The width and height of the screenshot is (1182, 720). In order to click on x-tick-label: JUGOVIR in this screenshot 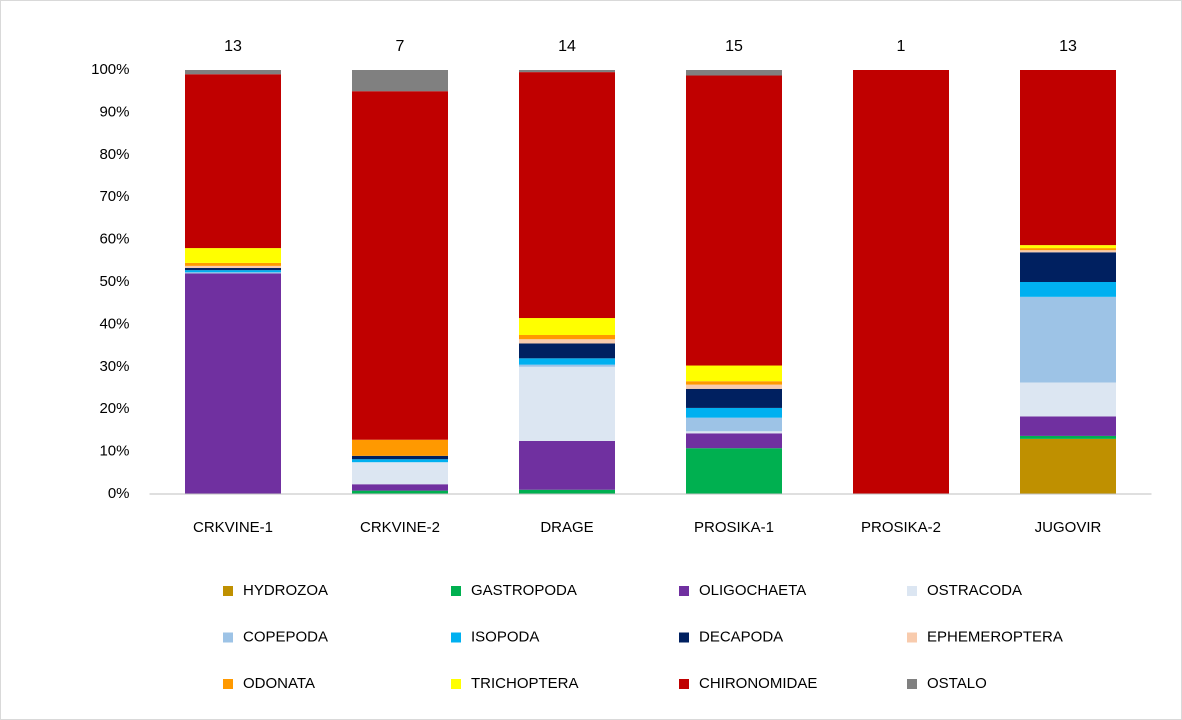, I will do `click(1068, 527)`.